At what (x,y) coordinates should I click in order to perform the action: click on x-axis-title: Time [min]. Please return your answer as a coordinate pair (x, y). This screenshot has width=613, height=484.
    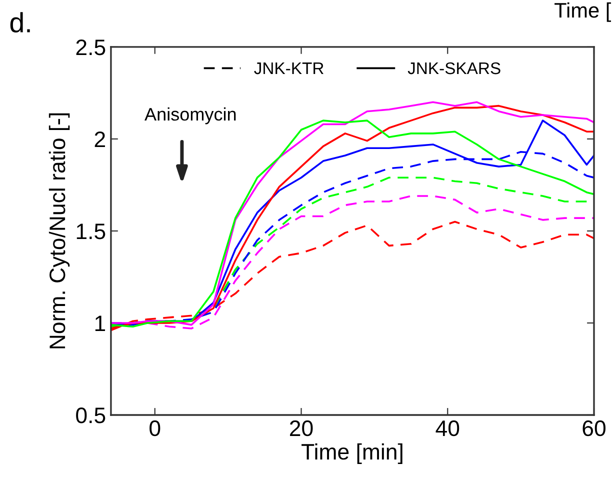
    Looking at the image, I should click on (352, 453).